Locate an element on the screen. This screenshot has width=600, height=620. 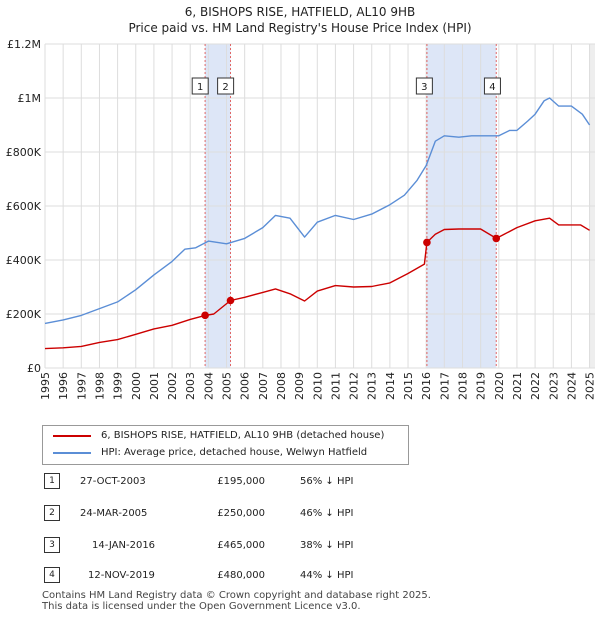
transaction-price: £195,000 is located at coordinates (241, 481).